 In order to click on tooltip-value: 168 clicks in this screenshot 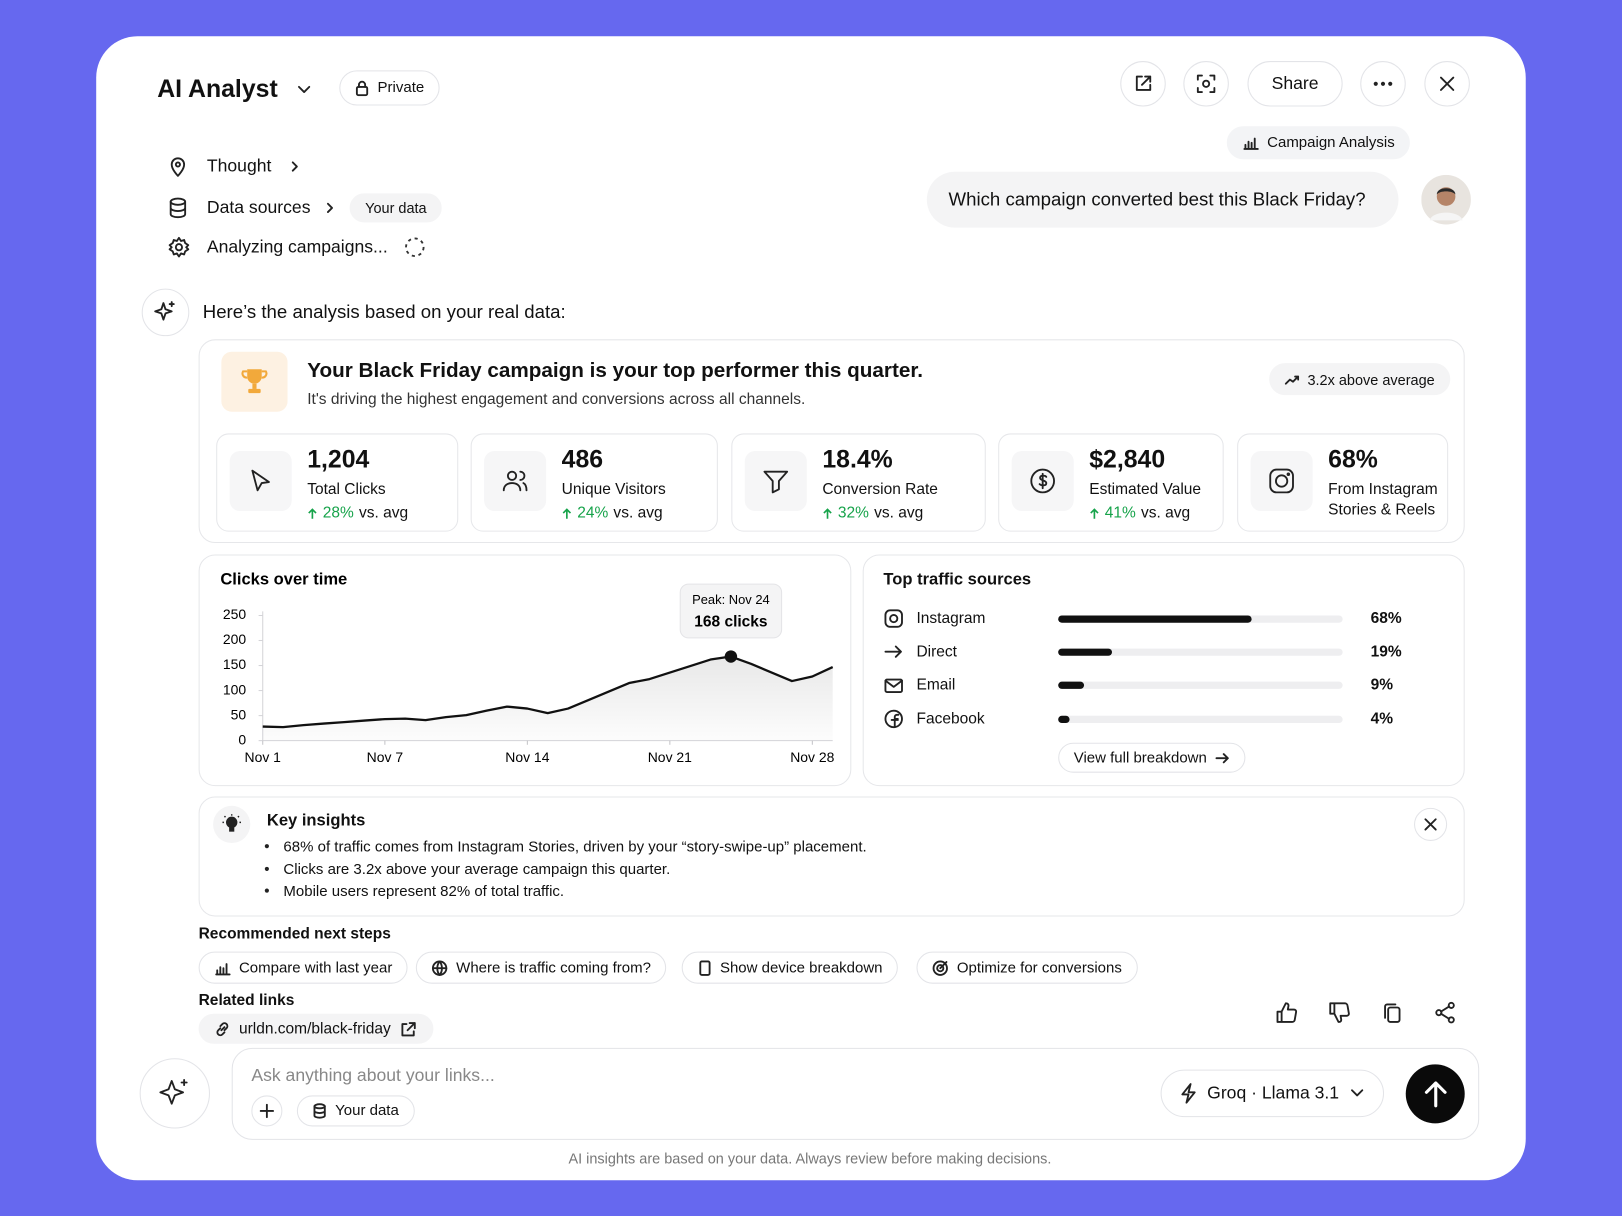, I will do `click(730, 621)`.